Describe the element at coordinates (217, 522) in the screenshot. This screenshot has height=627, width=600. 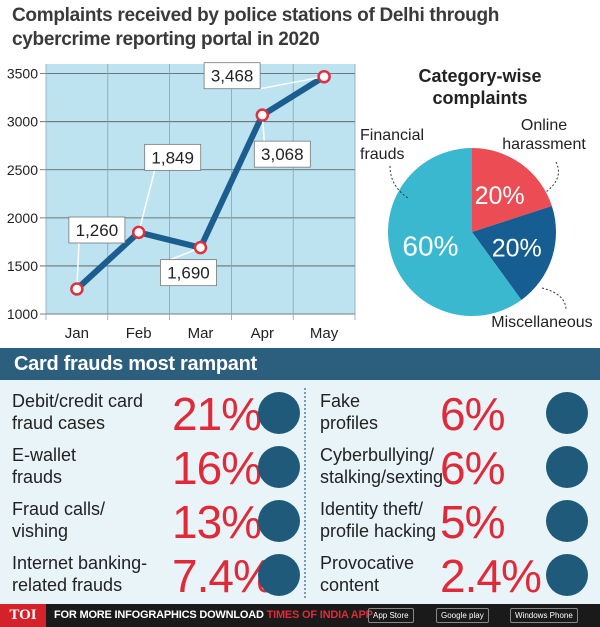
I see `fraud-percentage: 13%` at that location.